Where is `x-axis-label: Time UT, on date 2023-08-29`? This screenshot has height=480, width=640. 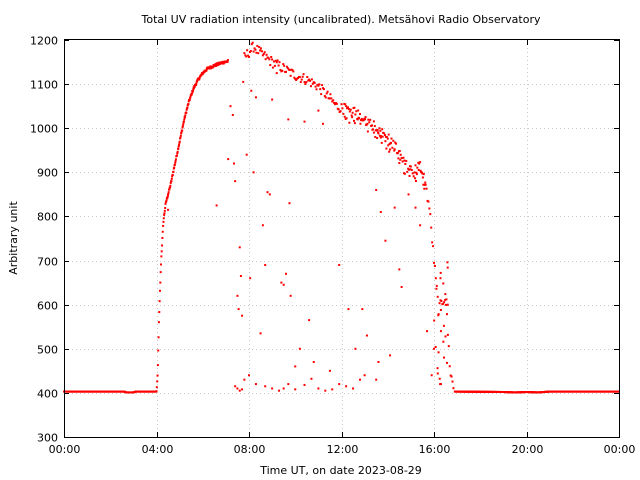 x-axis-label: Time UT, on date 2023-08-29 is located at coordinates (340, 470).